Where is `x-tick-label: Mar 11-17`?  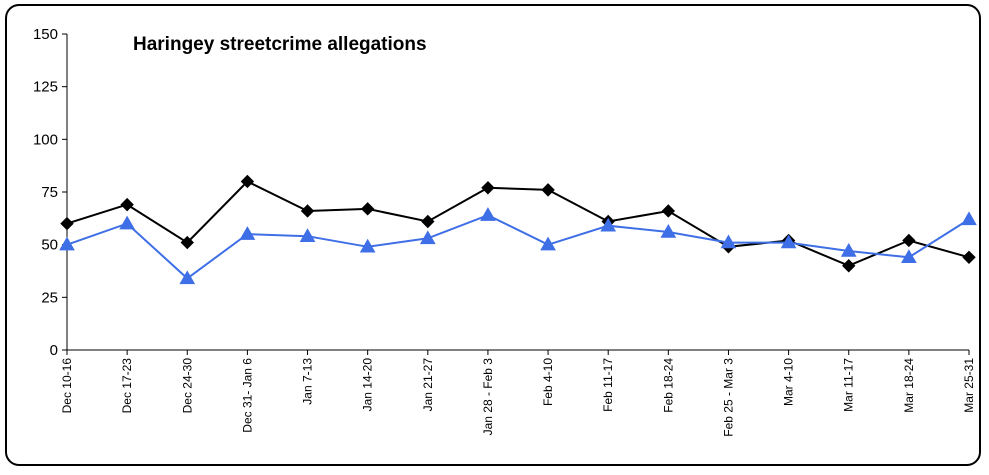
x-tick-label: Mar 11-17 is located at coordinates (849, 385).